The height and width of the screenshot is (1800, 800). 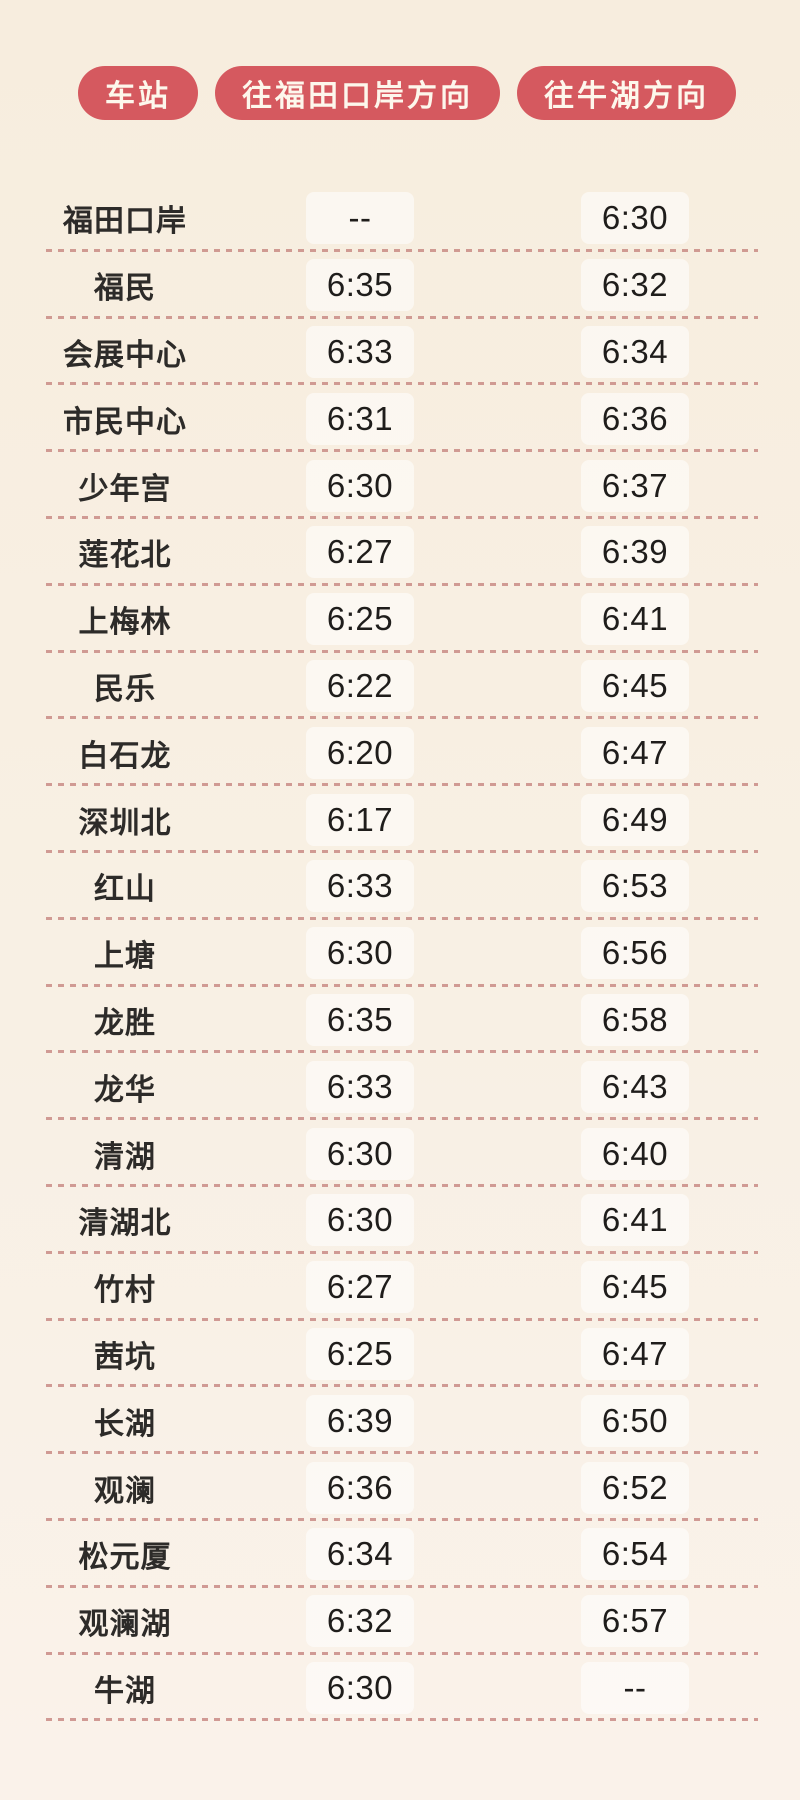 What do you see at coordinates (125, 890) in the screenshot?
I see `station-name-cell: 红山` at bounding box center [125, 890].